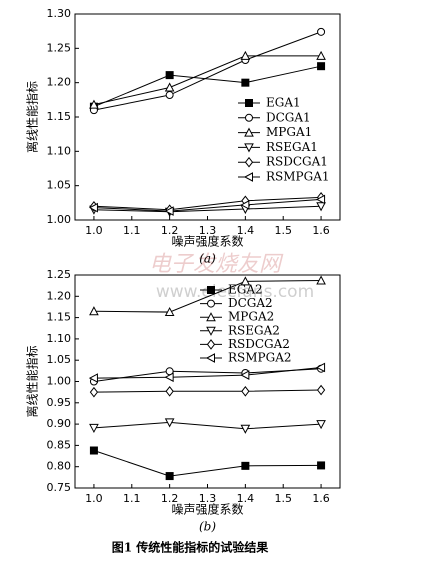 This screenshot has height=564, width=432. Describe the element at coordinates (59, 274) in the screenshot. I see `y-tick-label: 1.25` at that location.